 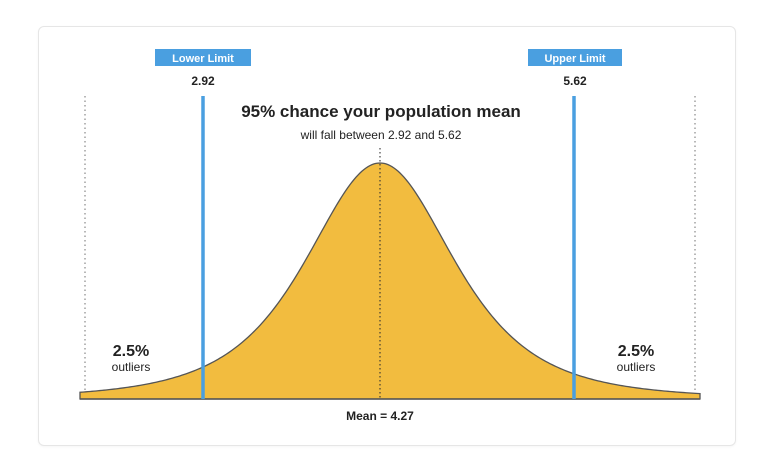 What do you see at coordinates (131, 351) in the screenshot?
I see `left-outliers-percent: 2.5%` at bounding box center [131, 351].